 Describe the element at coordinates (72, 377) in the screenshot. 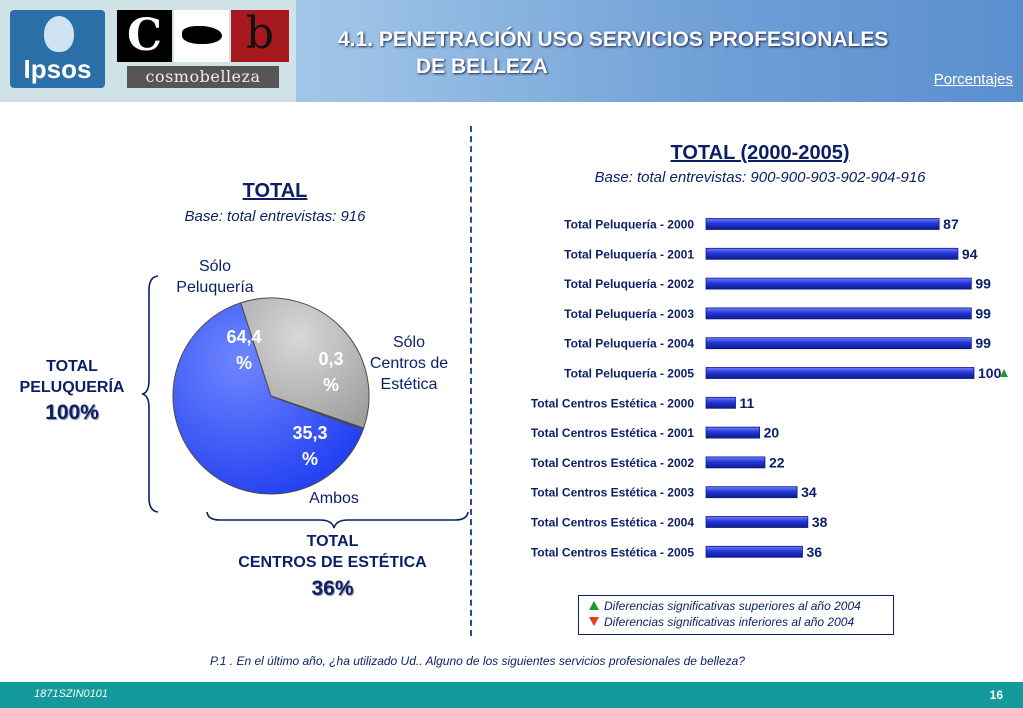

I see `total-peluqueria-label: TOTAL PELUQUERÍA` at that location.